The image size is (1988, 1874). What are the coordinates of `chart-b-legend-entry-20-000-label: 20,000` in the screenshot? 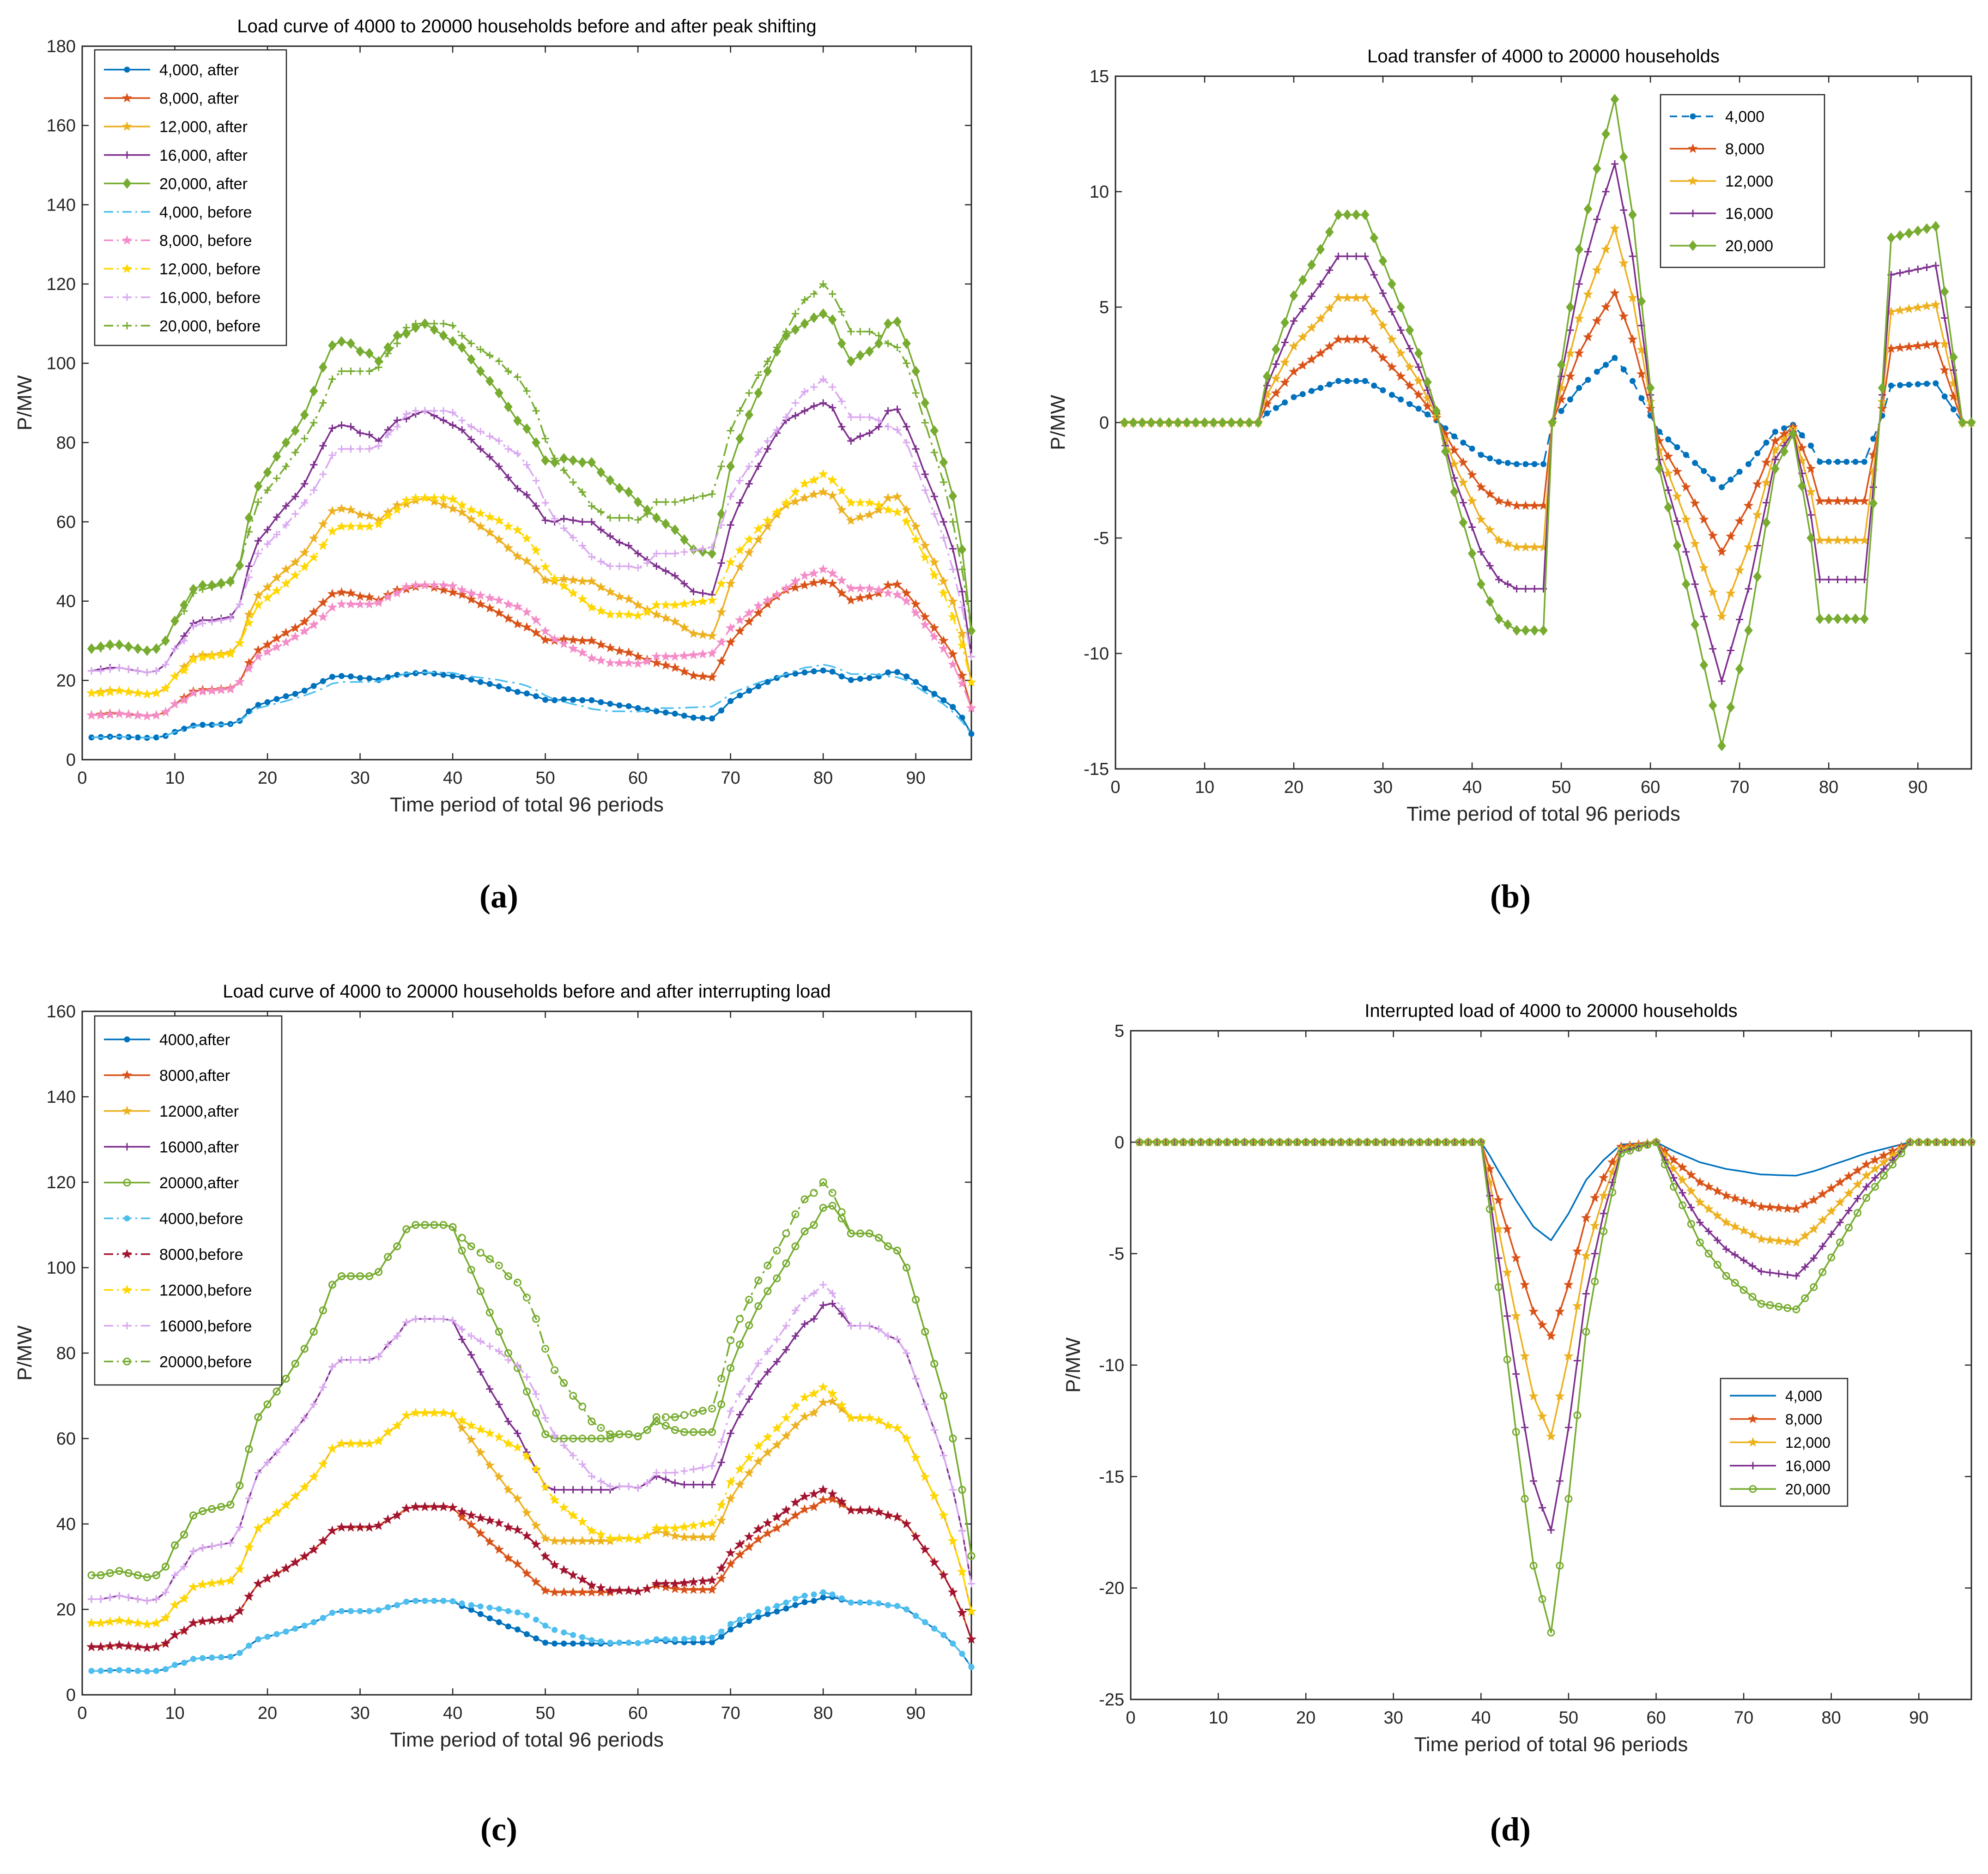 It's located at (1749, 246).